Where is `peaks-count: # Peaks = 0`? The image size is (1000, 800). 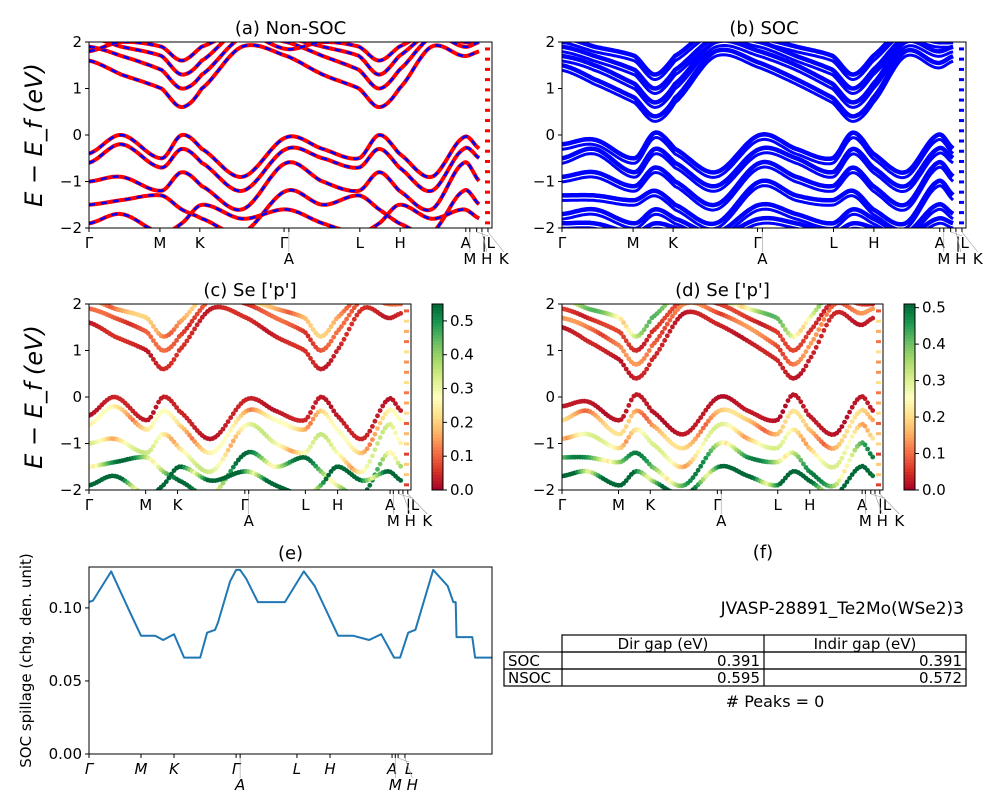 peaks-count: # Peaks = 0 is located at coordinates (775, 701).